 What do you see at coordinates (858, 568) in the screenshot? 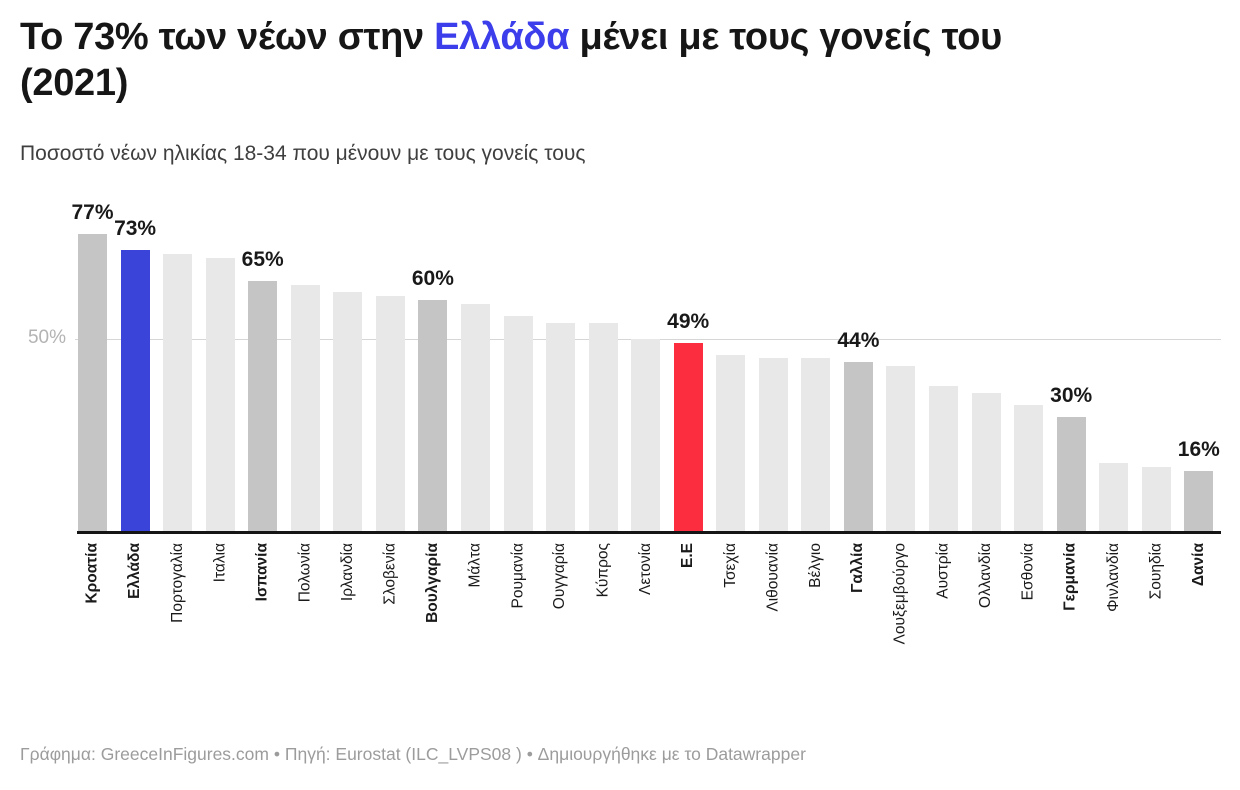
I see `x-axis-label: Γαλλία` at bounding box center [858, 568].